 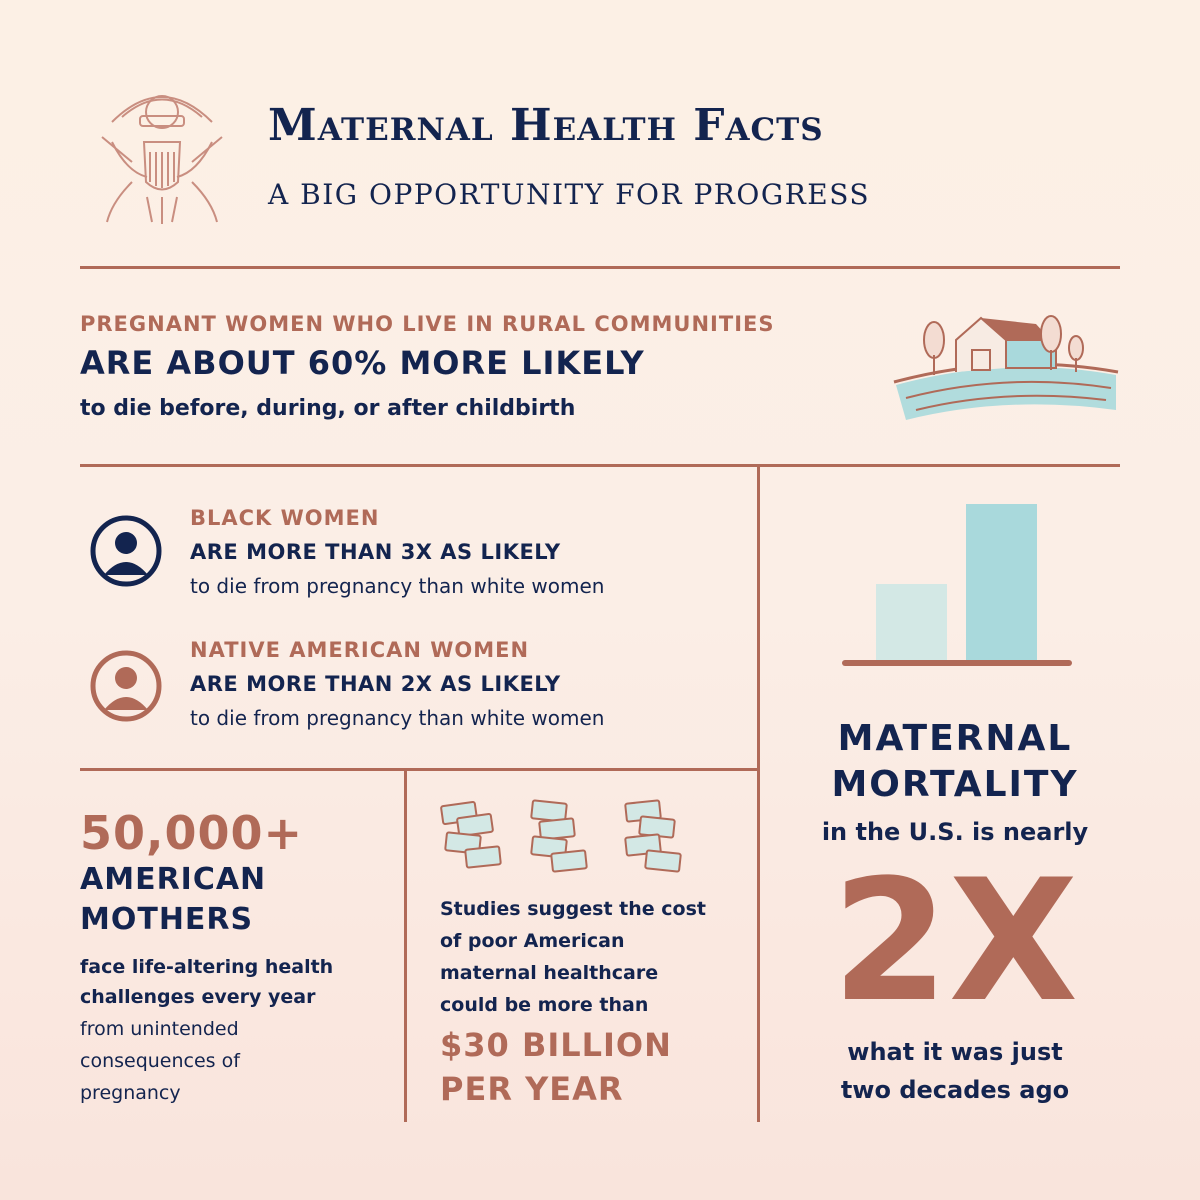 What do you see at coordinates (561, 836) in the screenshot?
I see `money-stacks-icon` at bounding box center [561, 836].